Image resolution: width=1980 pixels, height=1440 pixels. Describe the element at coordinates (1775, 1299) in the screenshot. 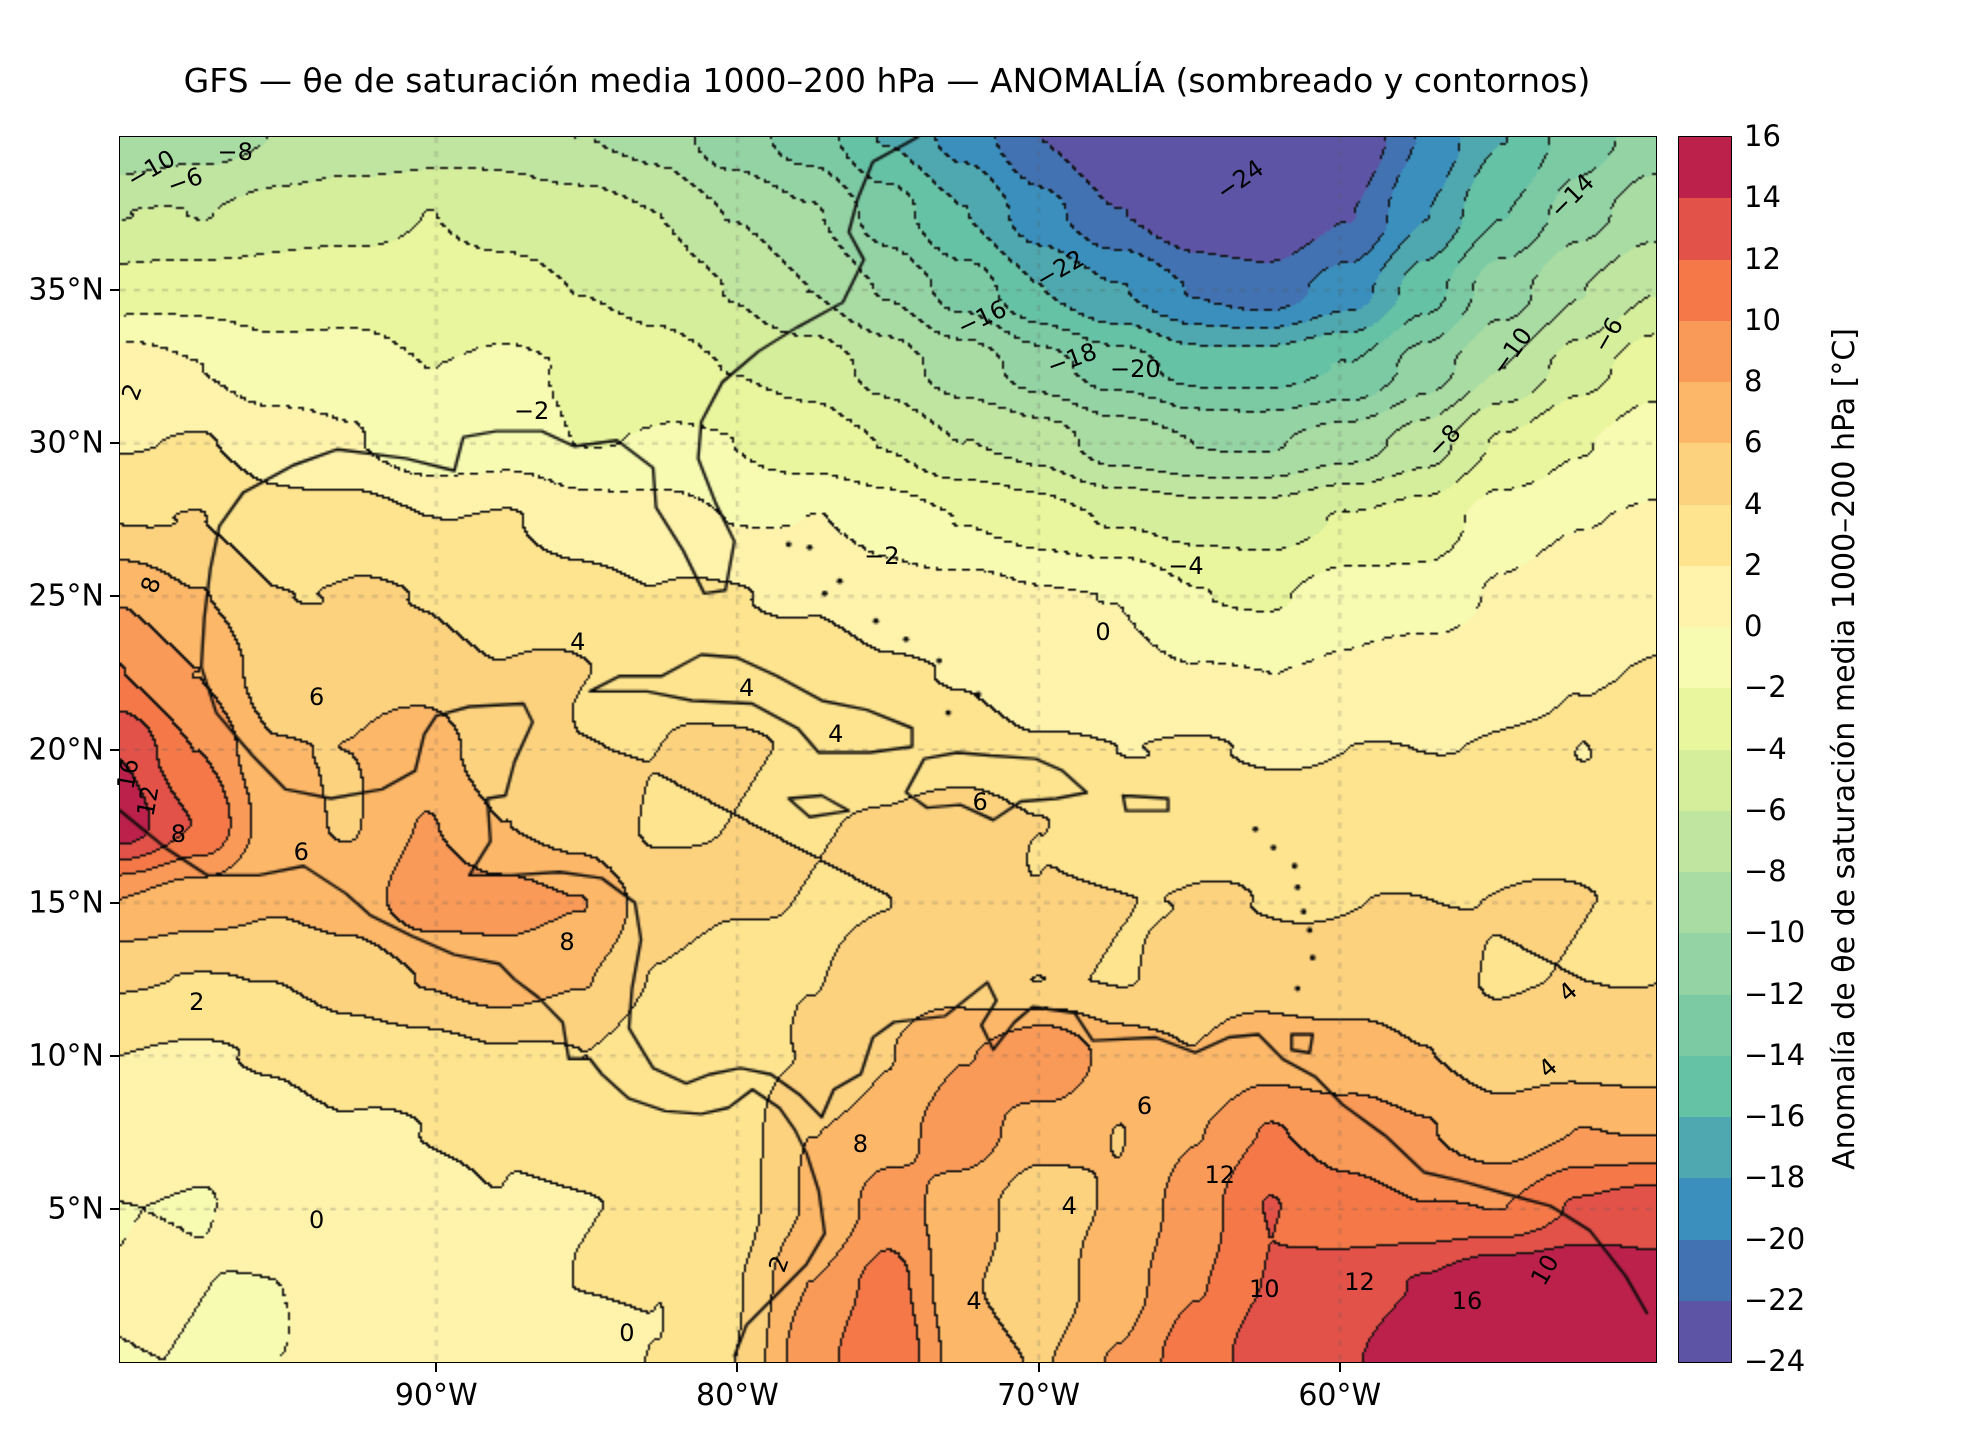

I see `colorbar-tick-label: −22` at that location.